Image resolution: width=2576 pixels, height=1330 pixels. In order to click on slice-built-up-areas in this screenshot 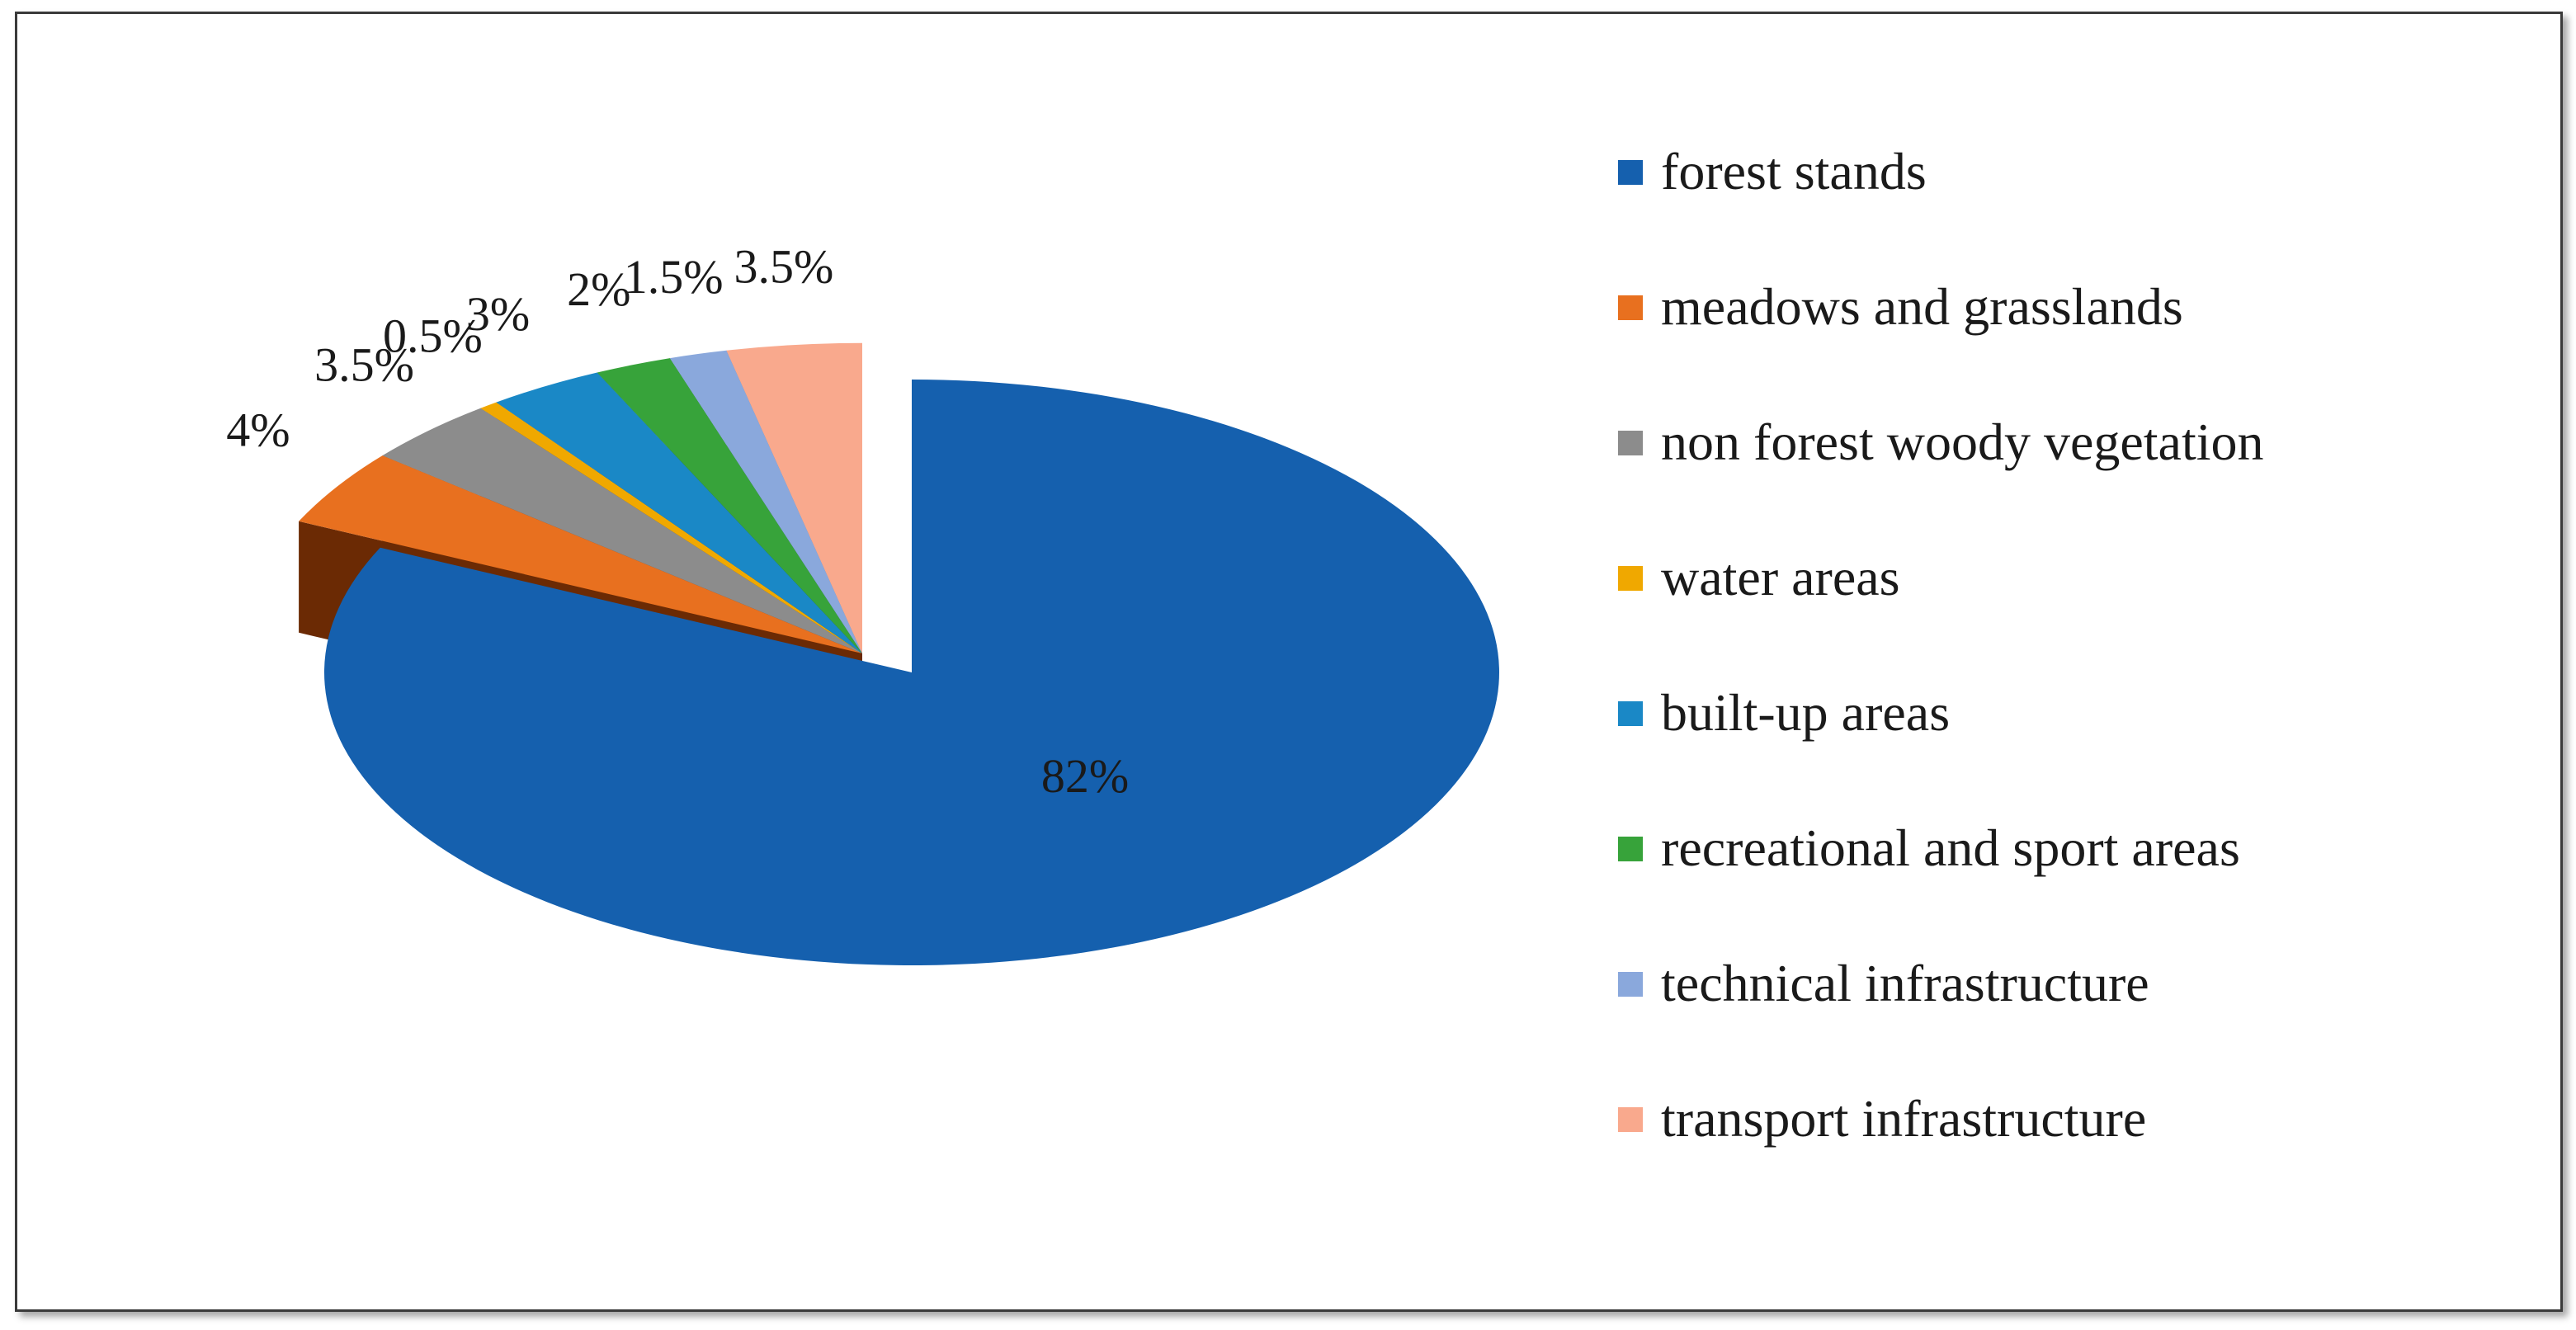, I will do `click(679, 512)`.